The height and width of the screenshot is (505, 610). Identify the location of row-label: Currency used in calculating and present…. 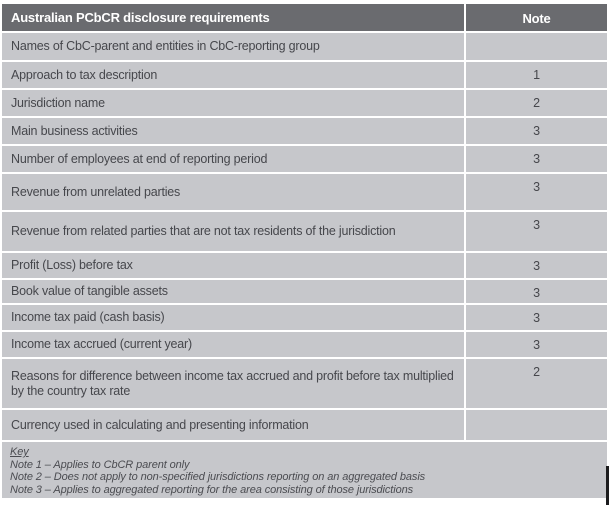
(233, 425).